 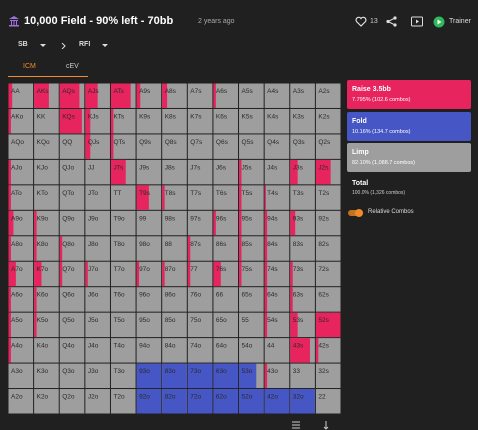 What do you see at coordinates (43, 142) in the screenshot?
I see `hand-label: KQo` at bounding box center [43, 142].